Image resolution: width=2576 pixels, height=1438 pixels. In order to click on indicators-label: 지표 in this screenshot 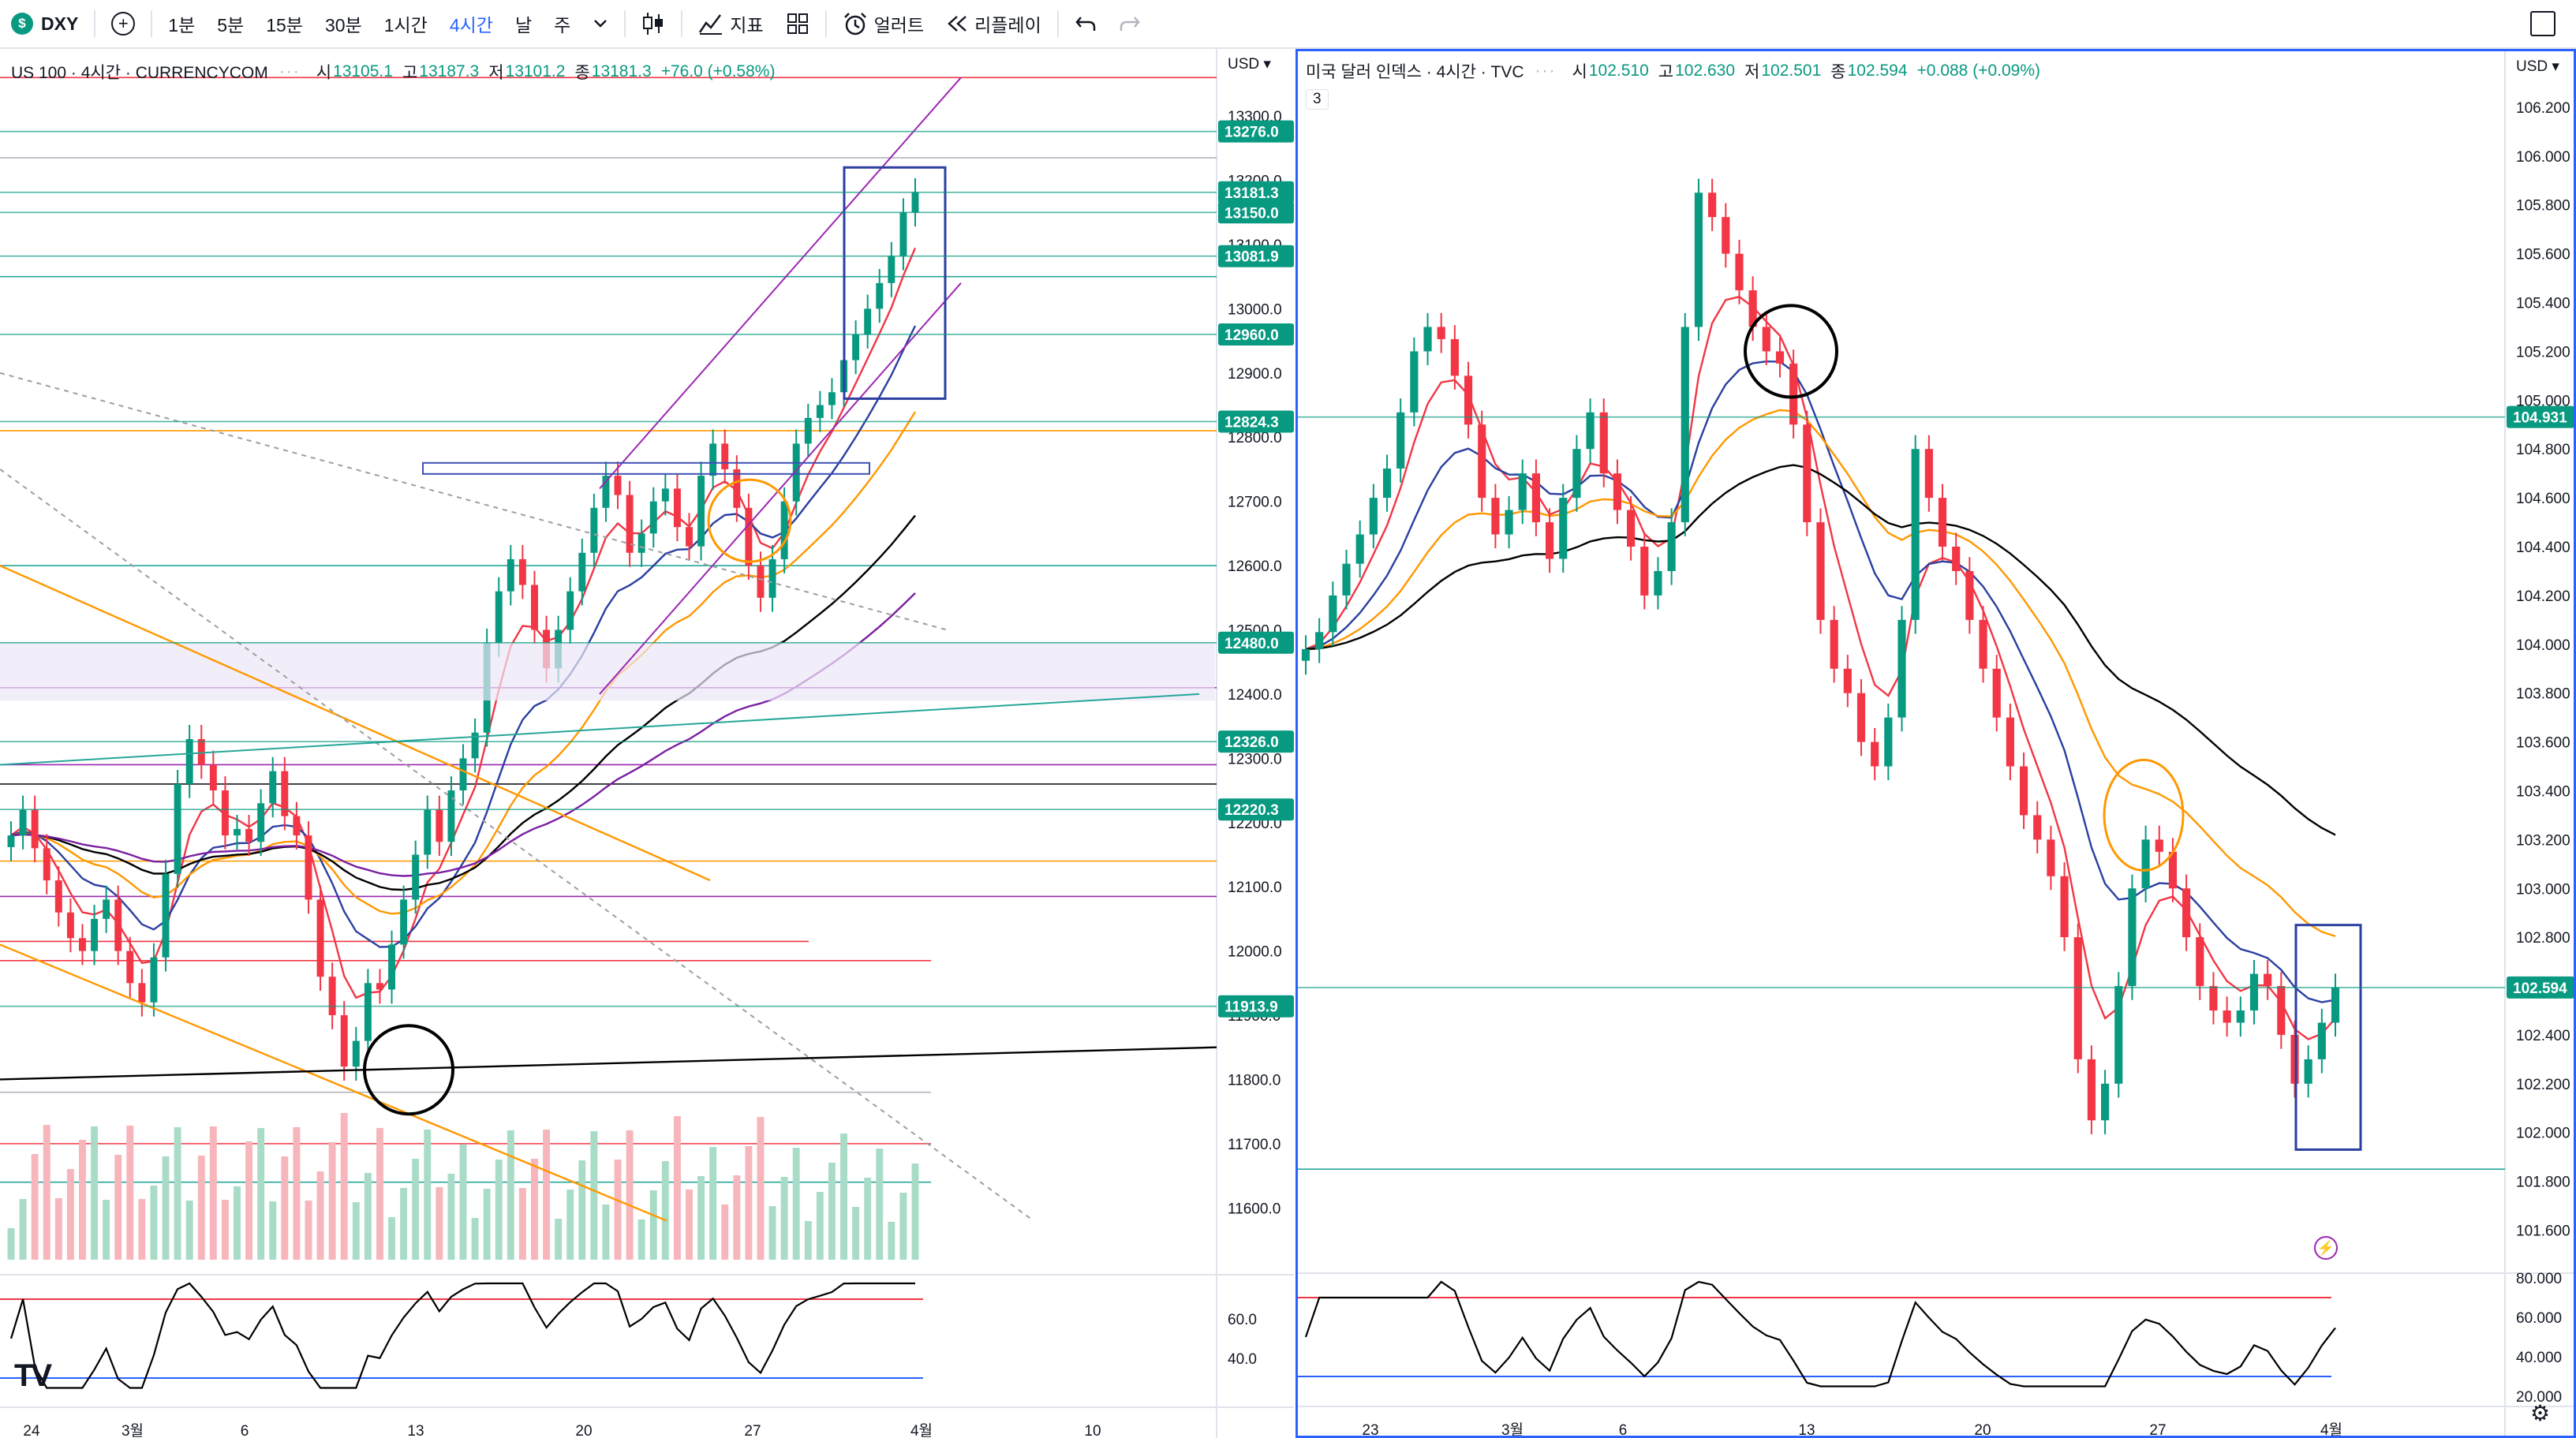, I will do `click(747, 25)`.